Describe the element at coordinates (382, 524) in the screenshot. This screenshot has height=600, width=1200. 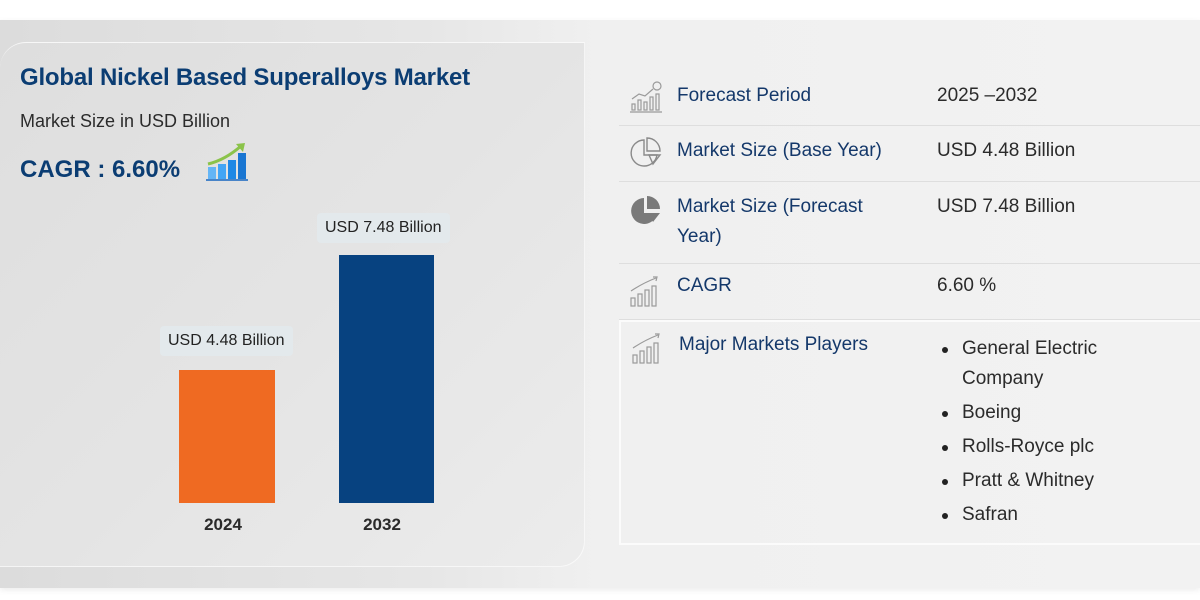
I see `year-label-2032: 2032` at that location.